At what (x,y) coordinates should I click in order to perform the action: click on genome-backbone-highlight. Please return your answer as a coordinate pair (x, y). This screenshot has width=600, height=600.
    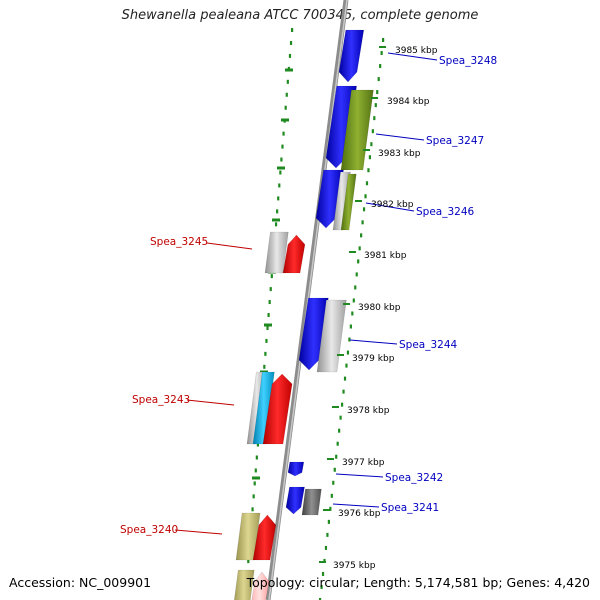
    Looking at the image, I should click on (308, 300).